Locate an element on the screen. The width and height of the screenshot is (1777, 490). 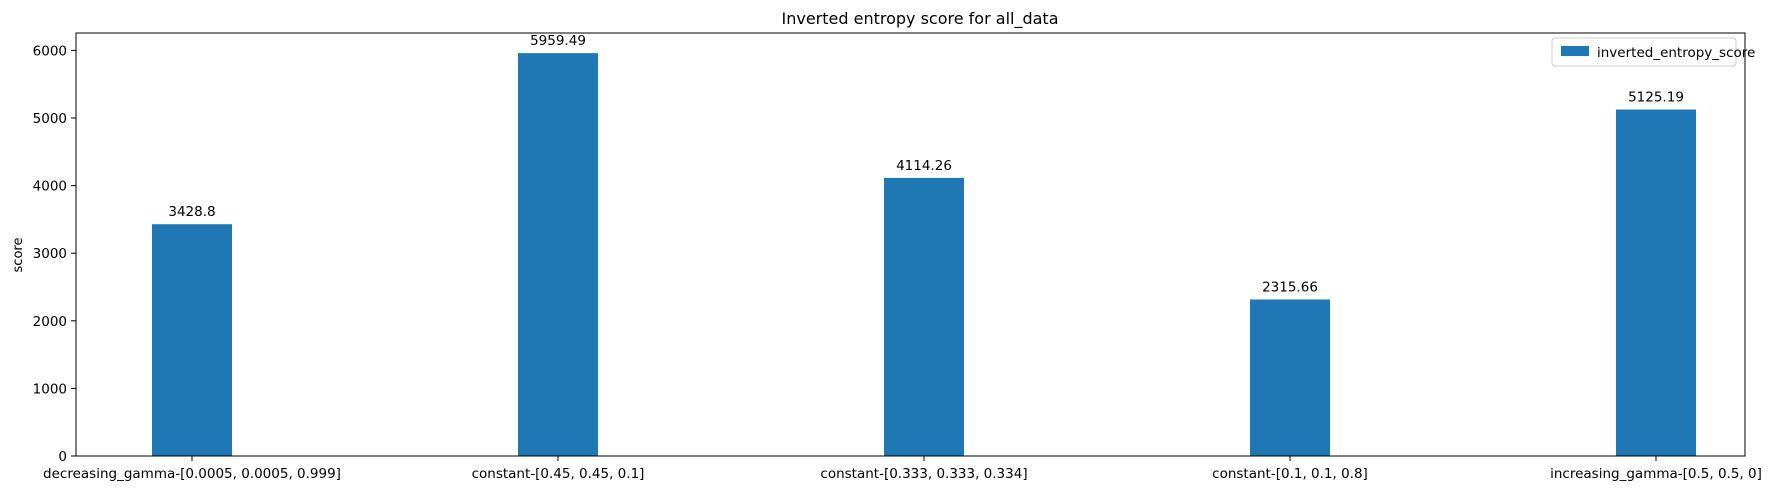
y-axis-label: score is located at coordinates (18, 255).